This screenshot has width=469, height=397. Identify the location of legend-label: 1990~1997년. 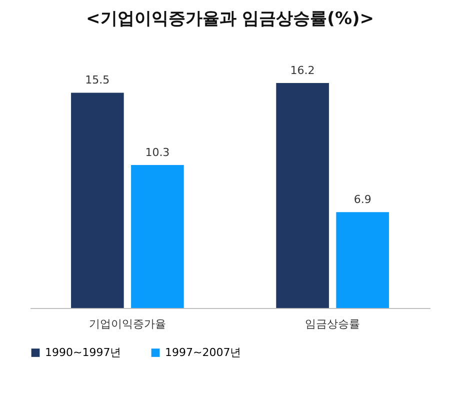
(83, 352).